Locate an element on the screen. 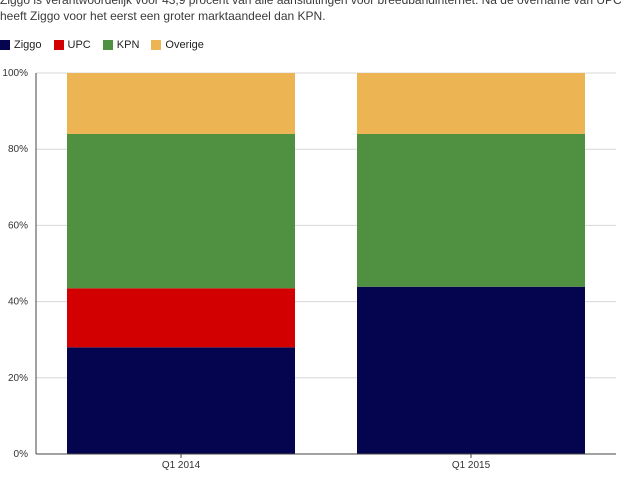 Image resolution: width=640 pixels, height=480 pixels. y-tick-label: 100% is located at coordinates (15, 73).